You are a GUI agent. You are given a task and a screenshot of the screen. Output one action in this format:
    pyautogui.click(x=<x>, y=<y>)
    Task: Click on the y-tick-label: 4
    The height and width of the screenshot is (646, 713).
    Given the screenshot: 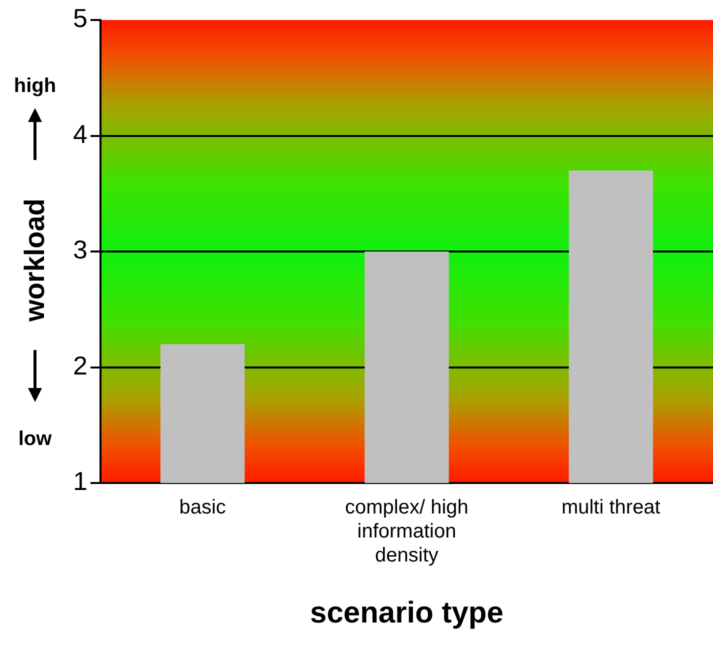 What is the action you would take?
    pyautogui.click(x=80, y=133)
    